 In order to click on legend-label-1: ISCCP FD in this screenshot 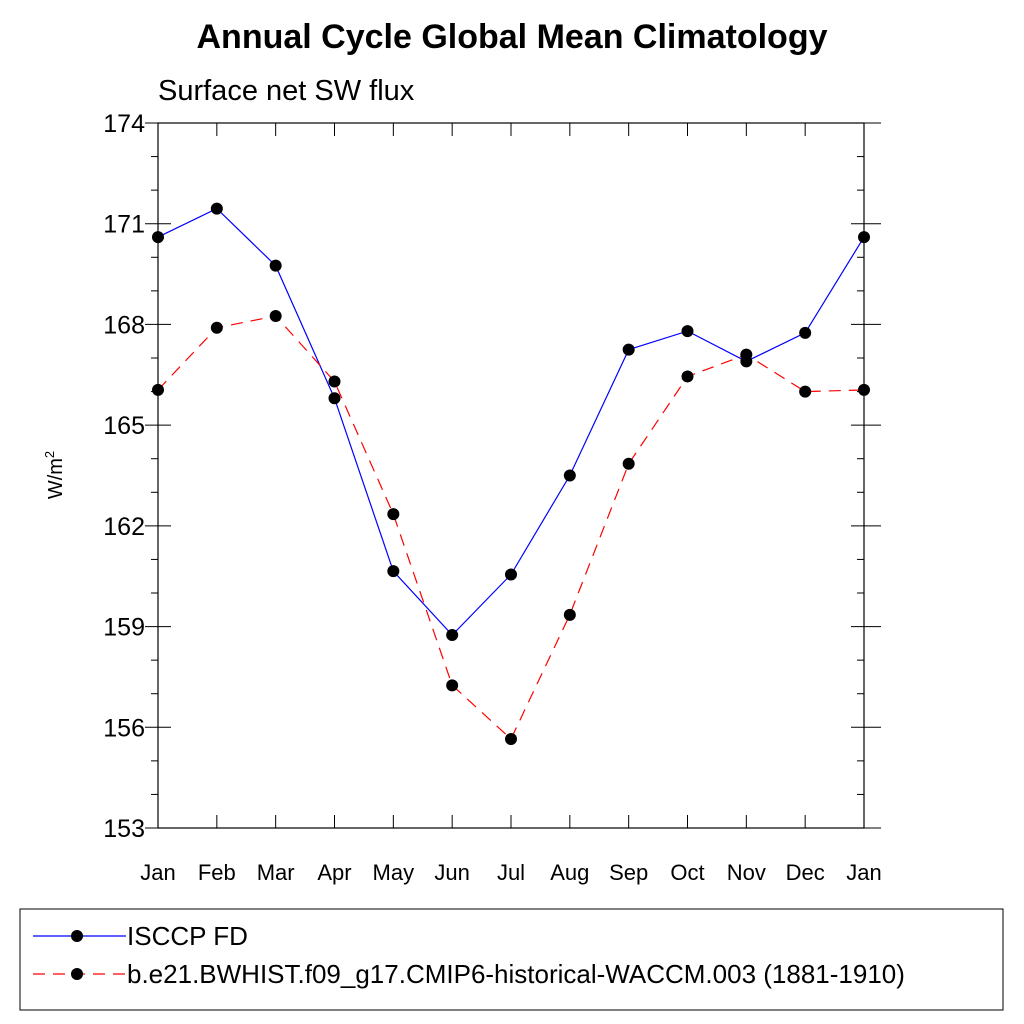, I will do `click(187, 936)`.